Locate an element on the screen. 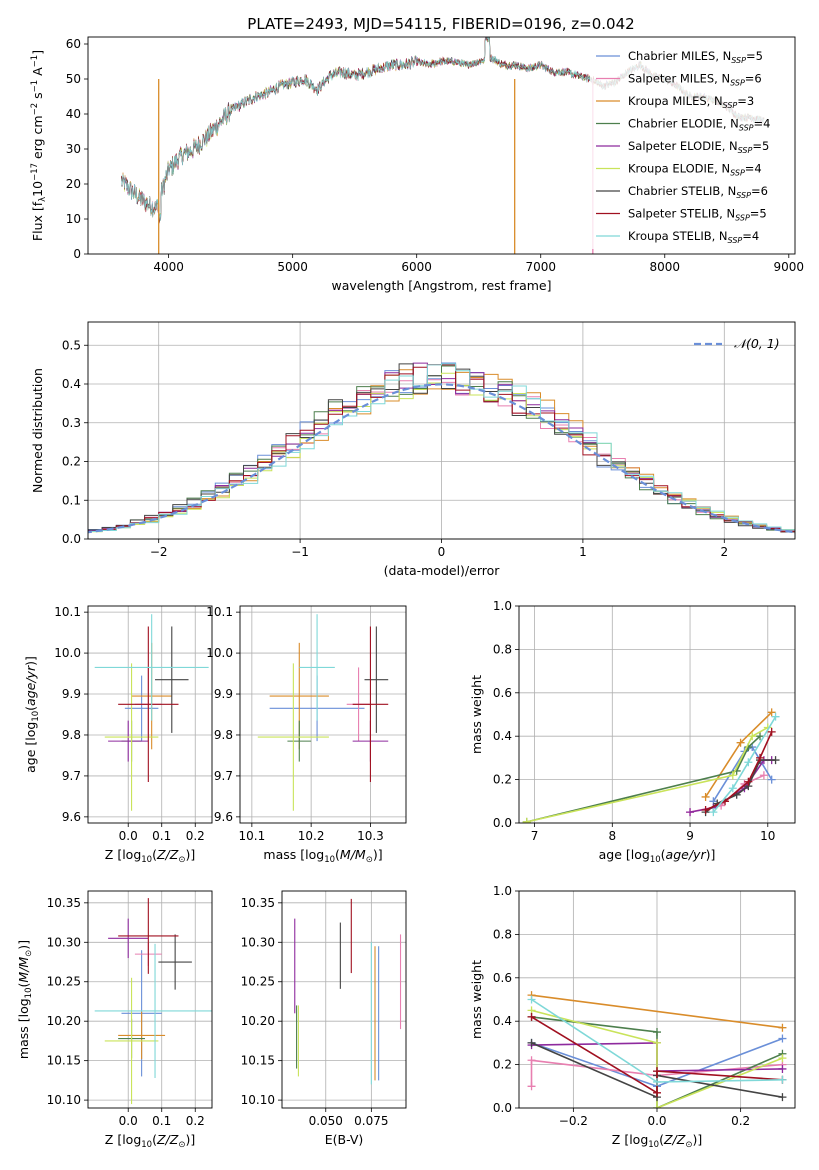 This screenshot has width=819, height=1170. weight-series-salpeter-stelib is located at coordinates (738, 770).